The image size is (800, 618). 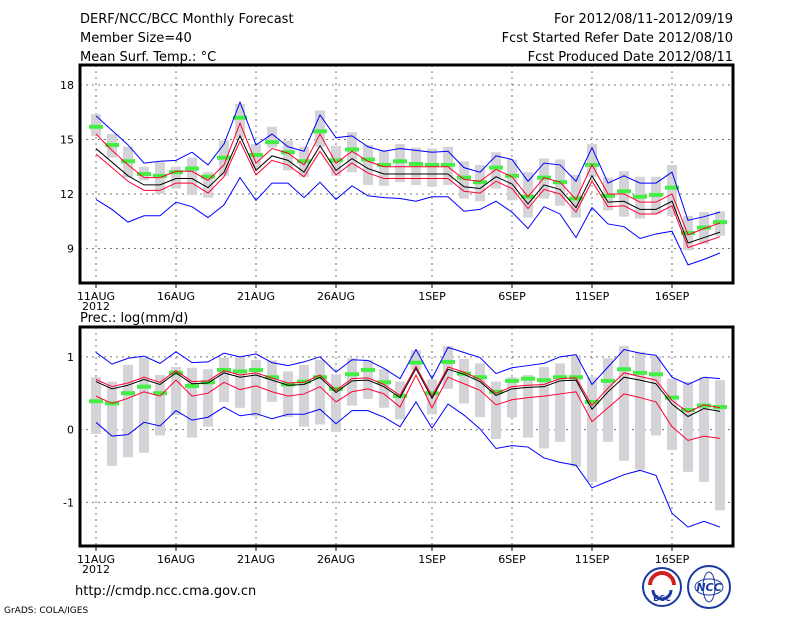 What do you see at coordinates (592, 296) in the screenshot?
I see `x-tick-label: 11SEP` at bounding box center [592, 296].